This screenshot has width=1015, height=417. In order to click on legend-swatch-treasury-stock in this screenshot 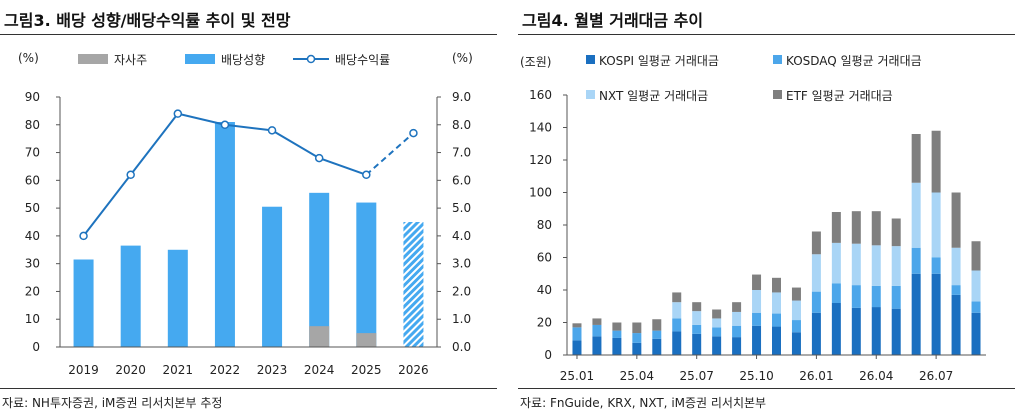, I will do `click(93, 59)`.